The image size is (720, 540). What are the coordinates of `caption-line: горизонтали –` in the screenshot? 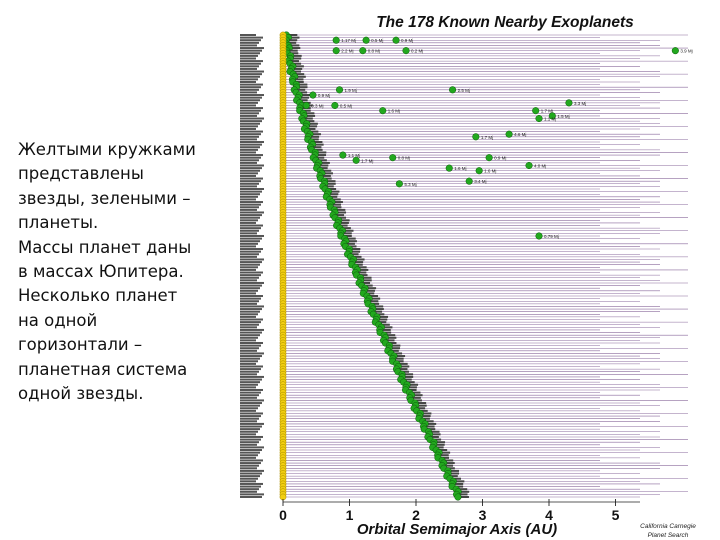 It's located at (80, 345).